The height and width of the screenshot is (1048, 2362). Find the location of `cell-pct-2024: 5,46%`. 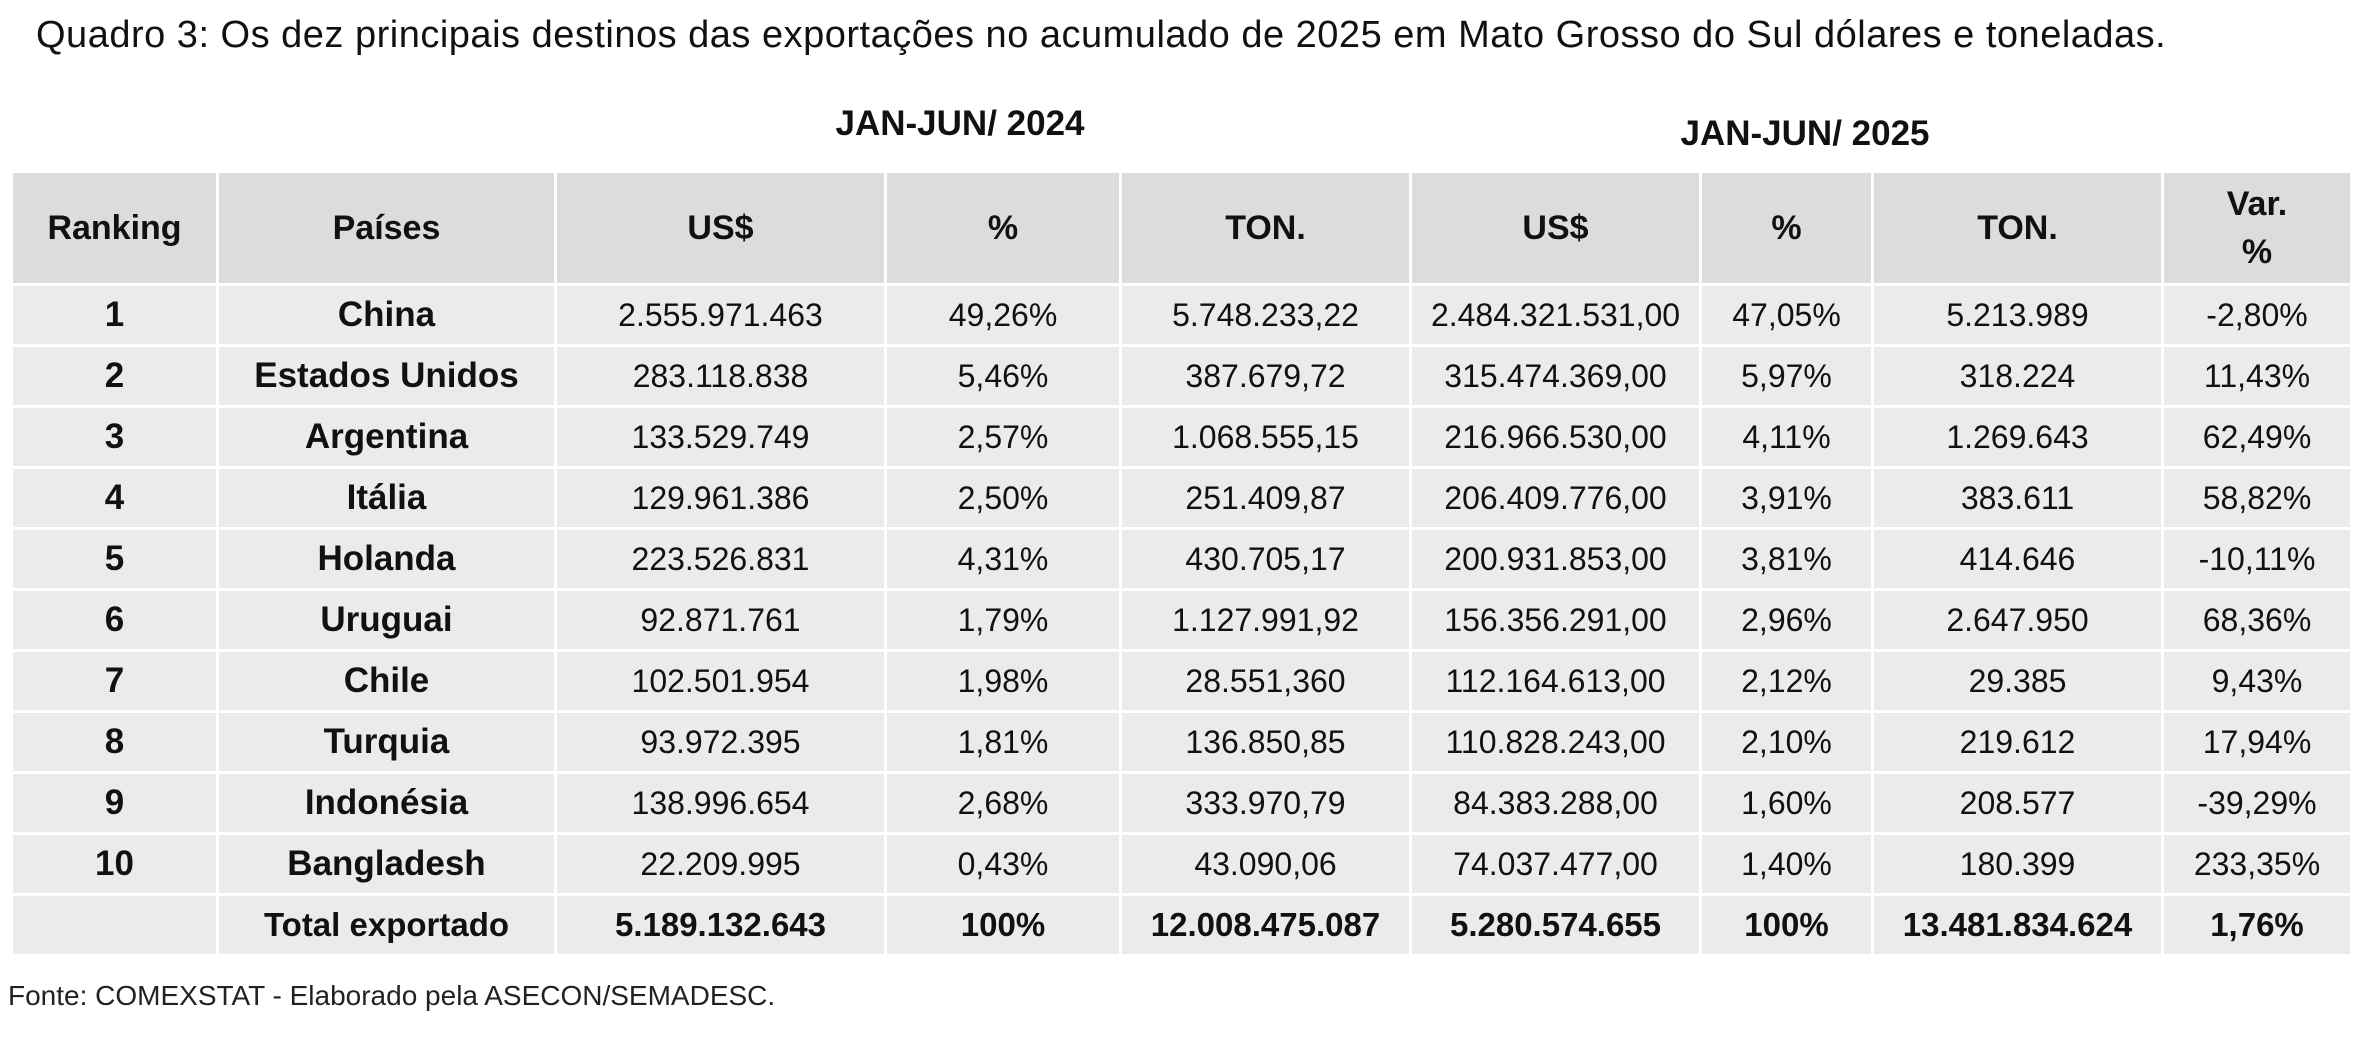

cell-pct-2024: 5,46% is located at coordinates (1003, 375).